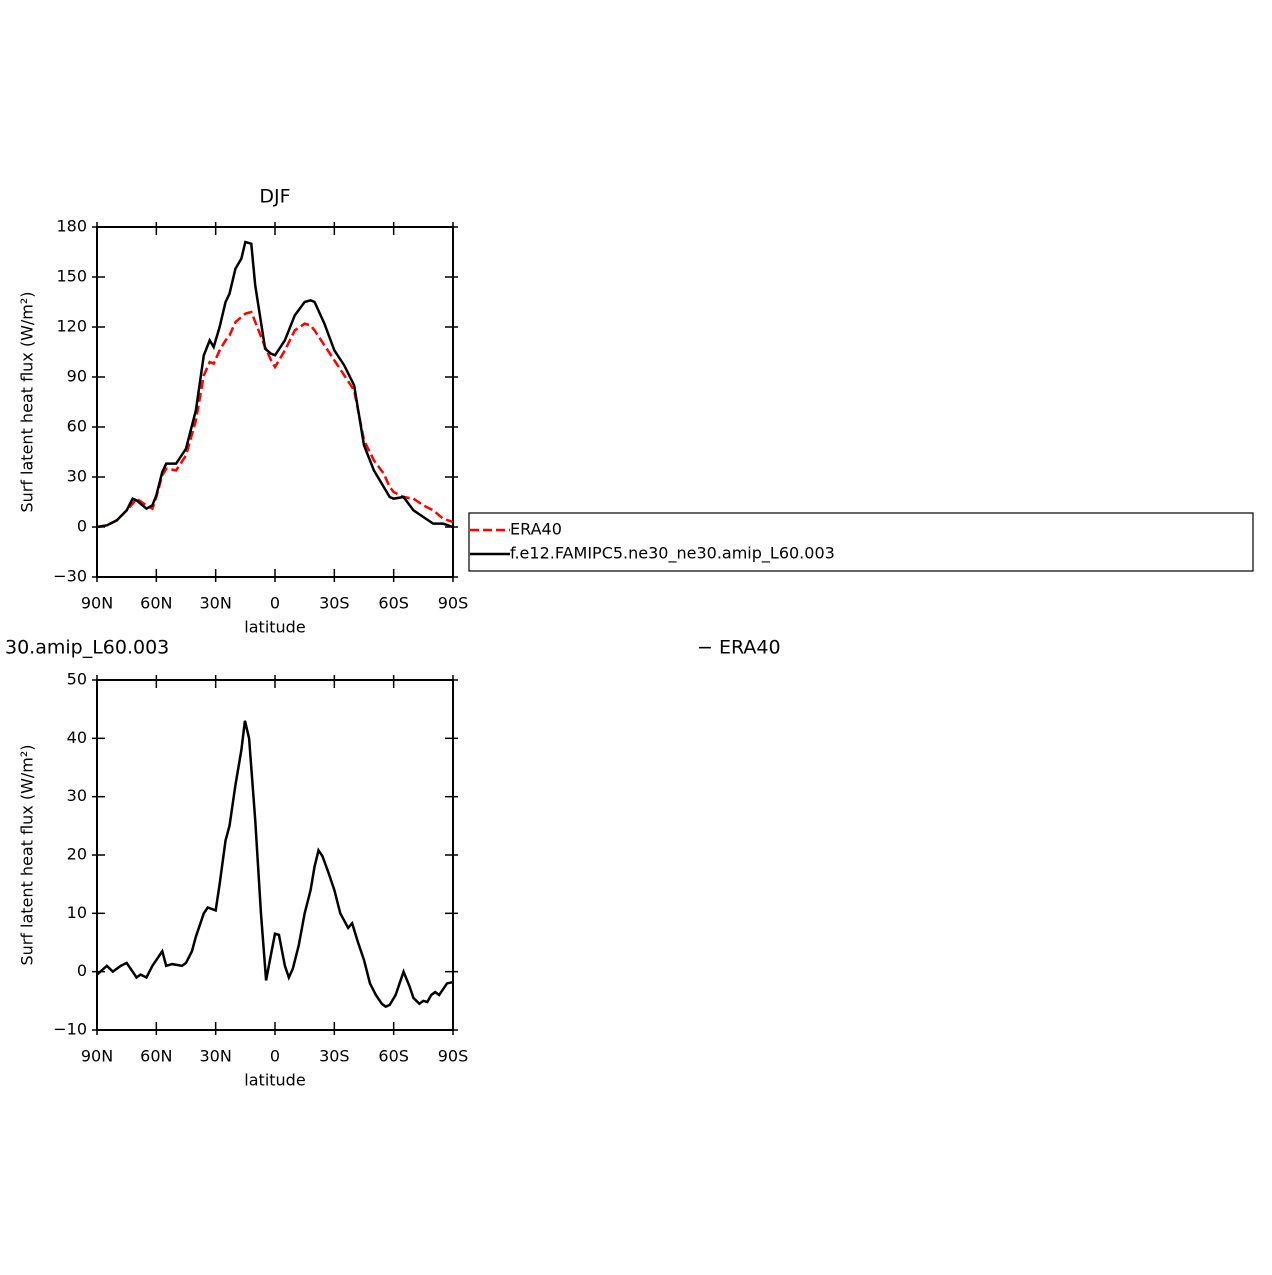 The height and width of the screenshot is (1275, 1272). Describe the element at coordinates (77, 679) in the screenshot. I see `y-tick-label: 50` at that location.